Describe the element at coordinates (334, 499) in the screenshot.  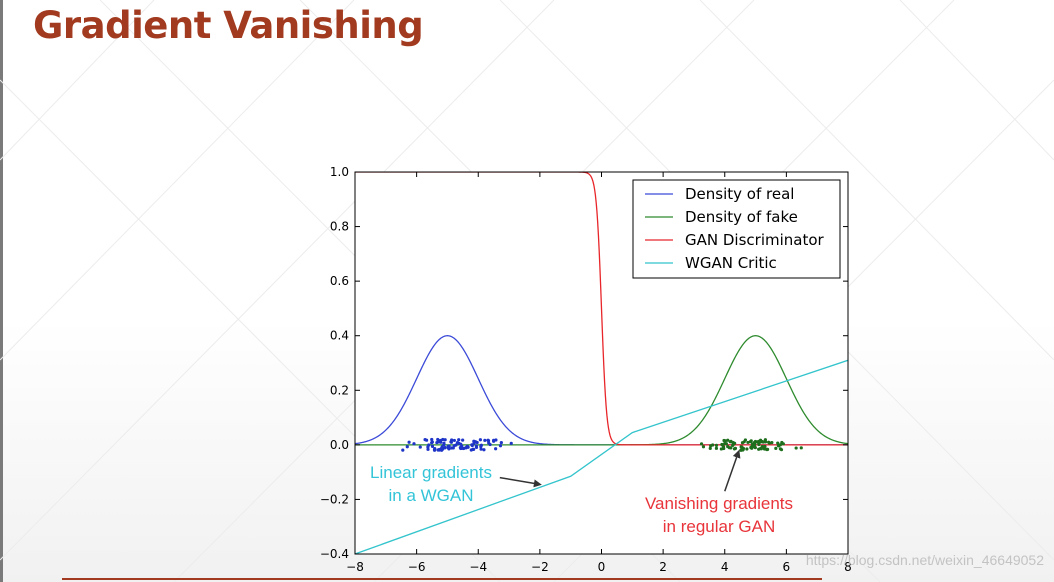
I see `y-tick-label: −0.2` at that location.